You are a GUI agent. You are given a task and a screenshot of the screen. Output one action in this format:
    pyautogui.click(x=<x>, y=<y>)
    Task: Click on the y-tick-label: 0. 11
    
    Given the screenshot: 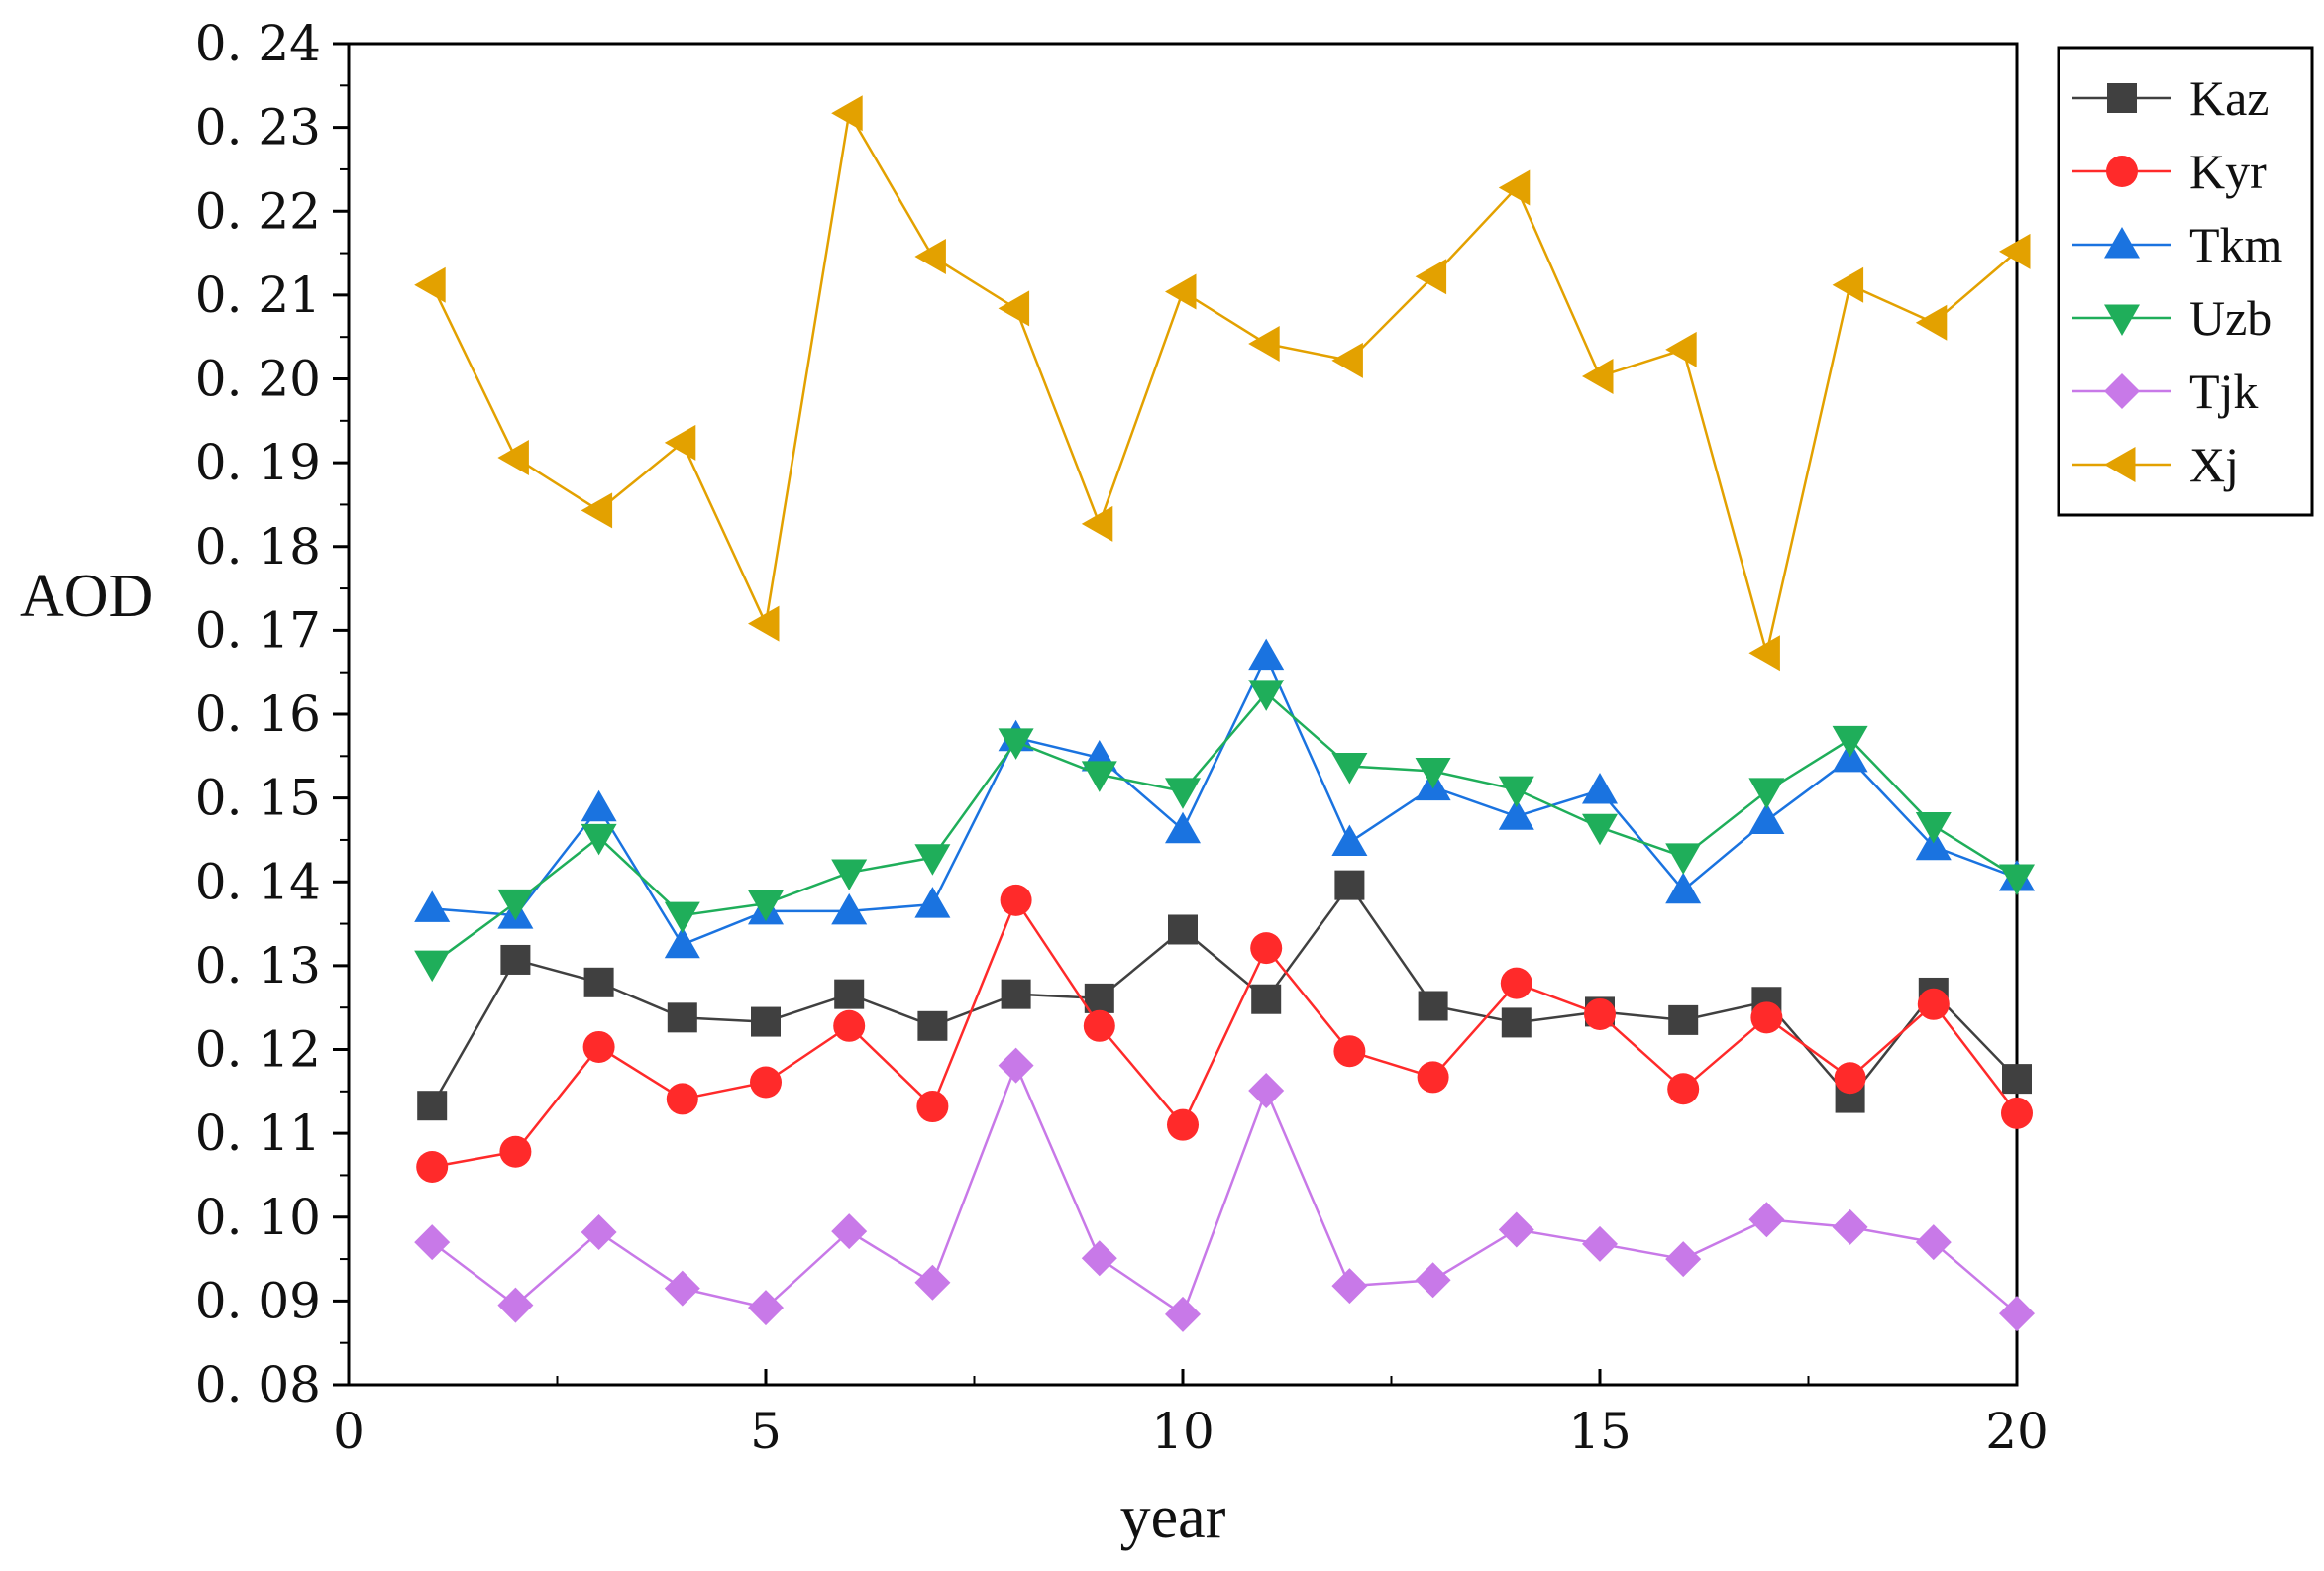 What is the action you would take?
    pyautogui.click(x=258, y=1133)
    